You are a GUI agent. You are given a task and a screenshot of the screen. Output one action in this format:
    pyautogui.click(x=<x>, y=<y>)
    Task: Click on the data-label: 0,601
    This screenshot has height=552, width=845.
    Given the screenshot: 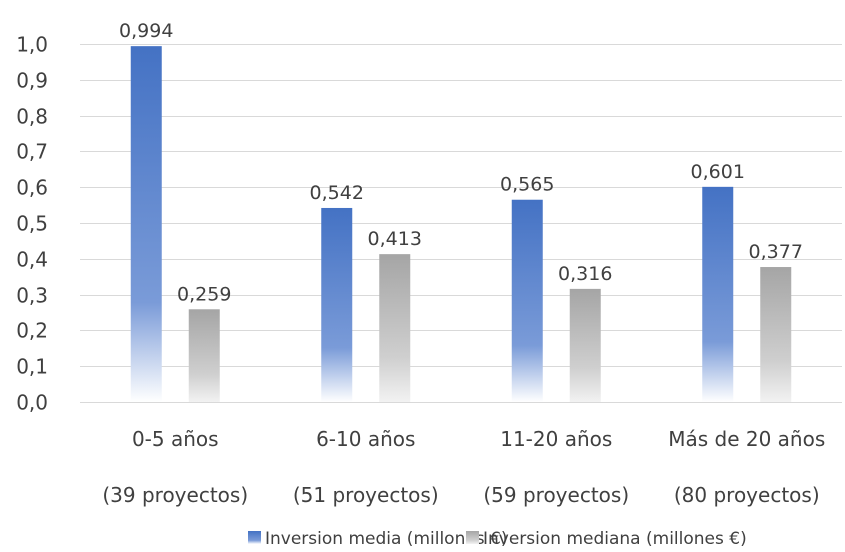 What is the action you would take?
    pyautogui.click(x=718, y=172)
    